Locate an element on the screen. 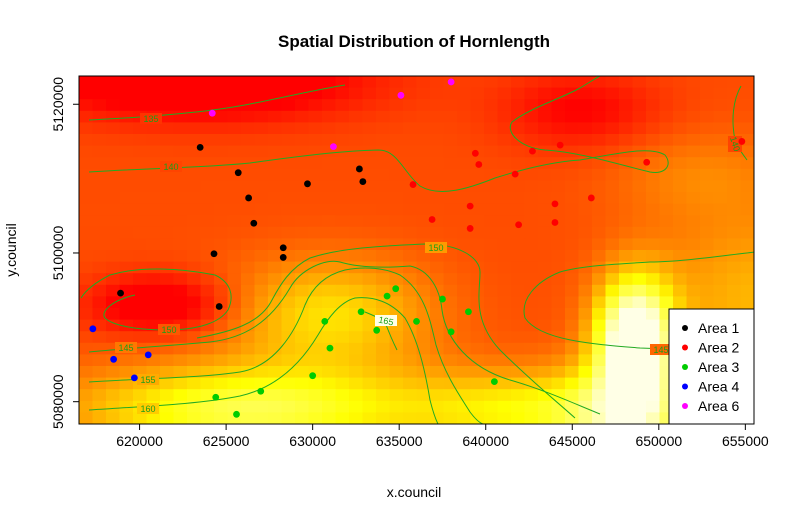 The width and height of the screenshot is (793, 522). x-tick-label: 635000 is located at coordinates (399, 441).